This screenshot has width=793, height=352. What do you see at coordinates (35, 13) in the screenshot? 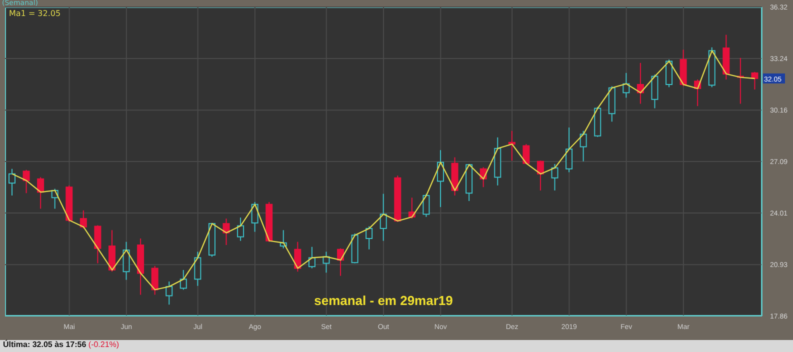
I see `text: Ma1 = 32.05` at bounding box center [35, 13].